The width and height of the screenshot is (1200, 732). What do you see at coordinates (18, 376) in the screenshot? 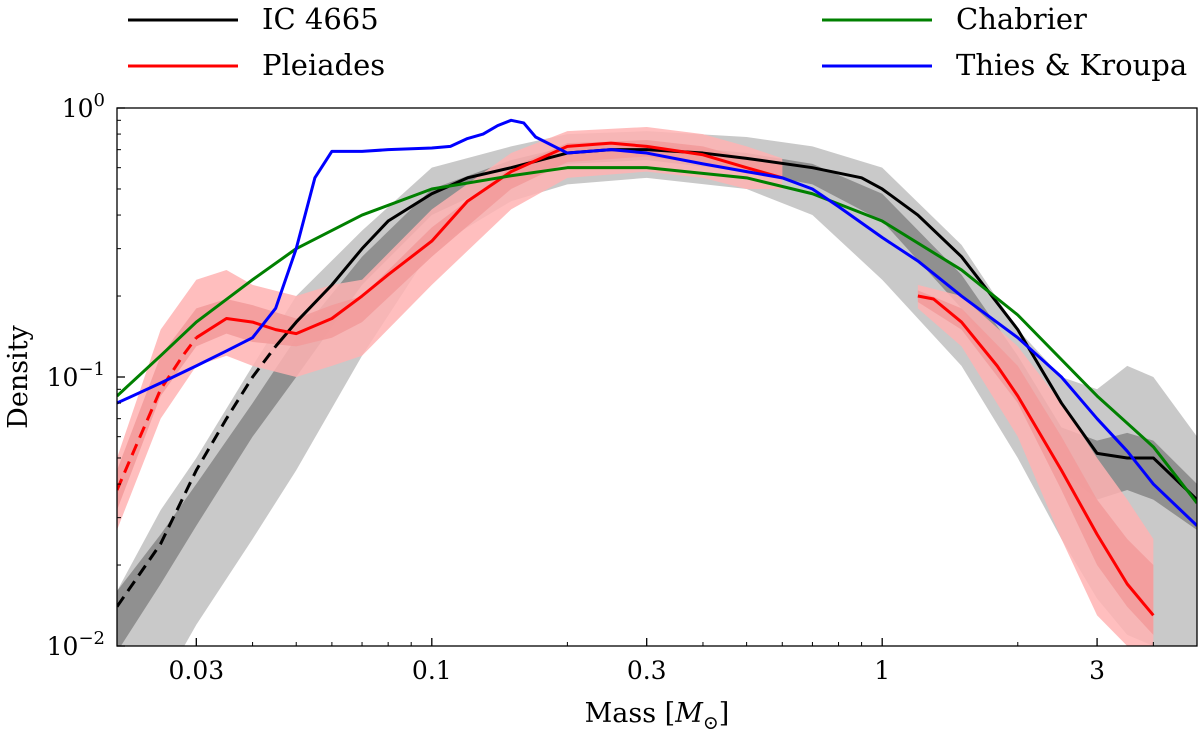
I see `y-axis-label: Density` at bounding box center [18, 376].